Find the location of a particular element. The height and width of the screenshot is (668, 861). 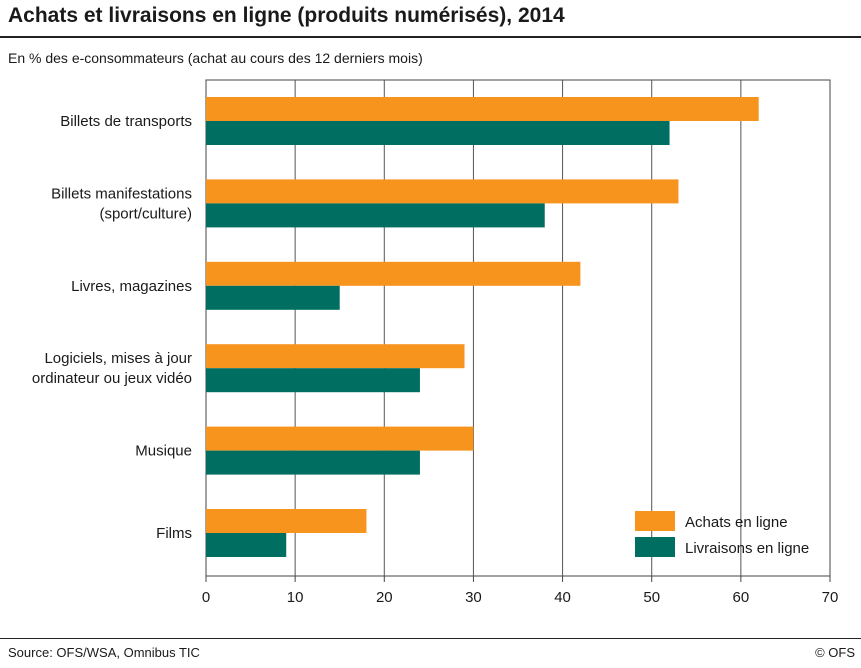

category-label-4: Musique is located at coordinates (163, 451).